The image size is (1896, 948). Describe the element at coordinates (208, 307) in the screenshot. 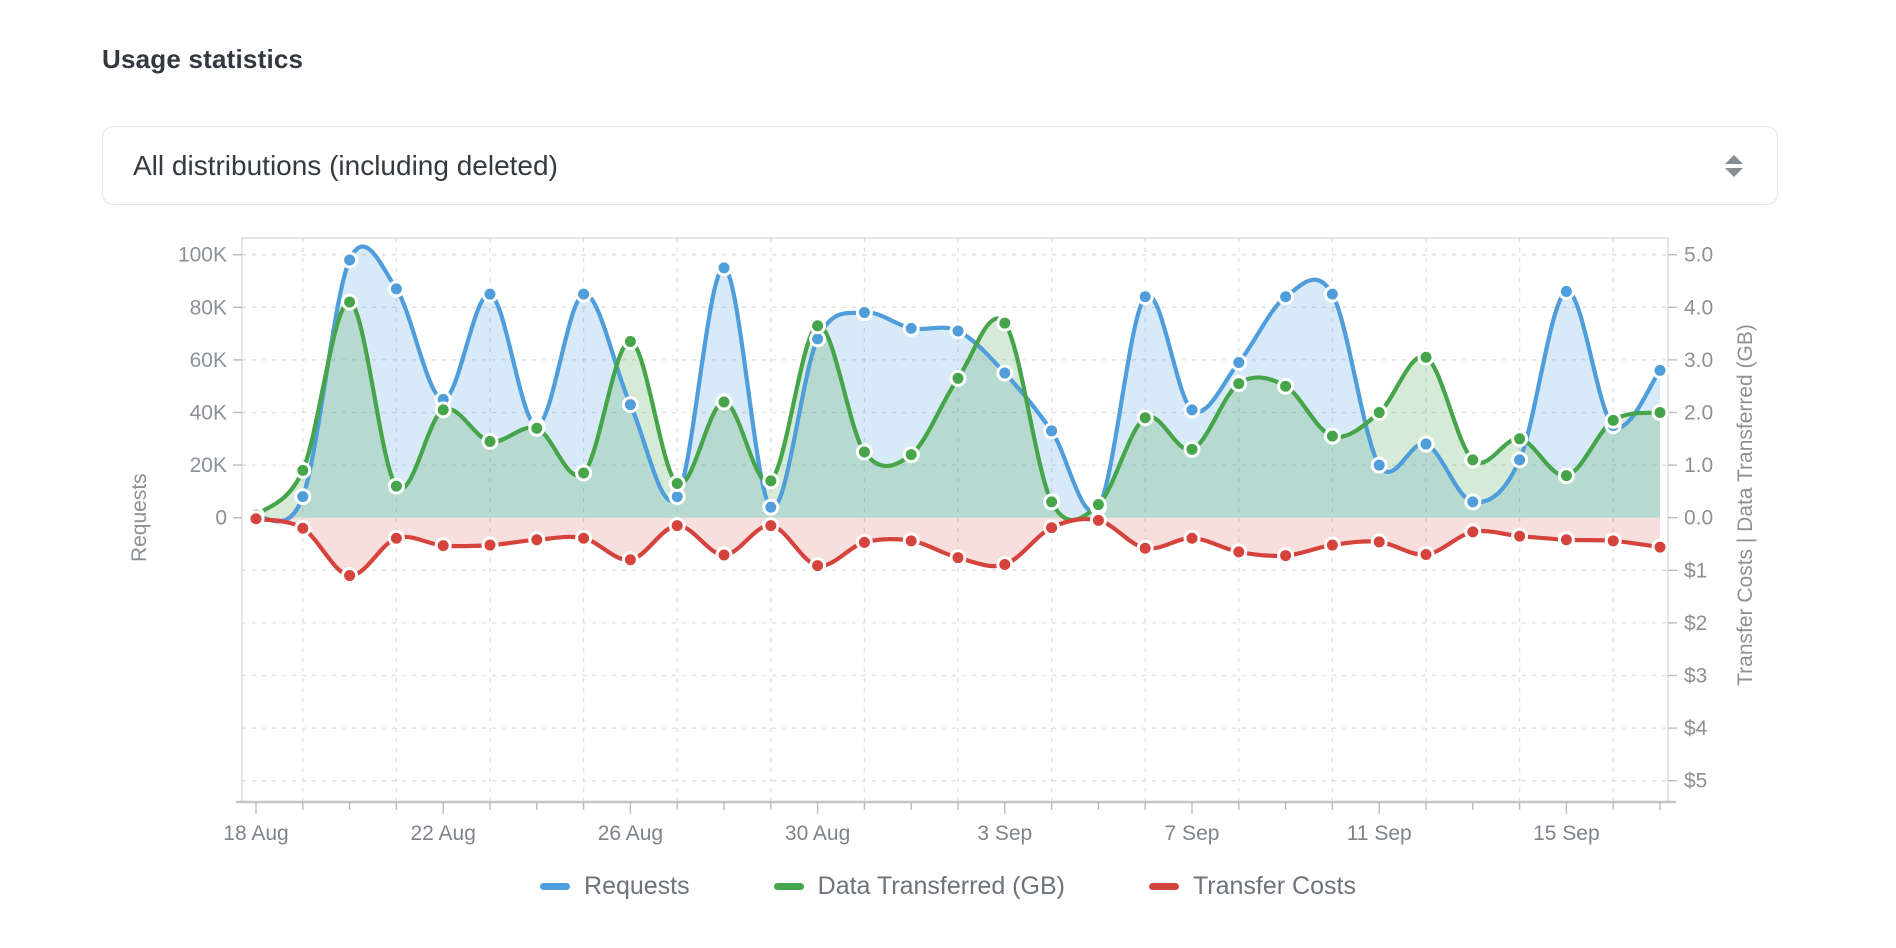

I see `svg-text: 80K` at that location.